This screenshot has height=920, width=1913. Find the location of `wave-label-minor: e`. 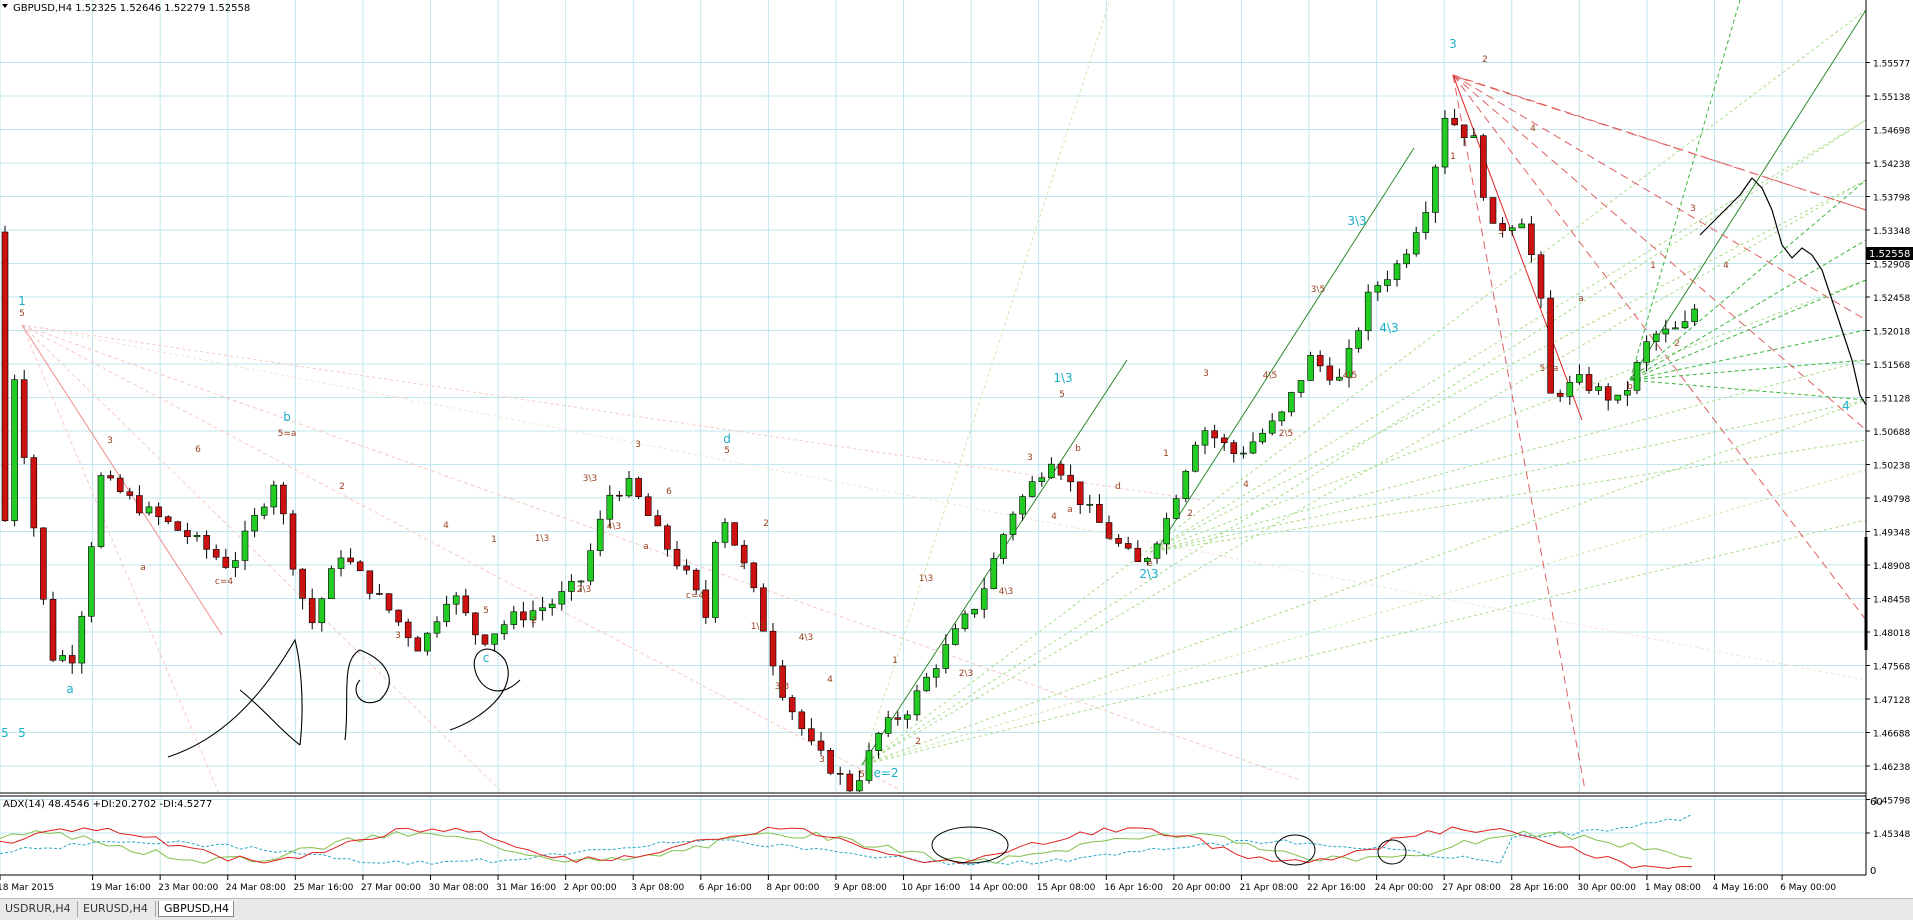

wave-label-minor: e is located at coordinates (1150, 564).